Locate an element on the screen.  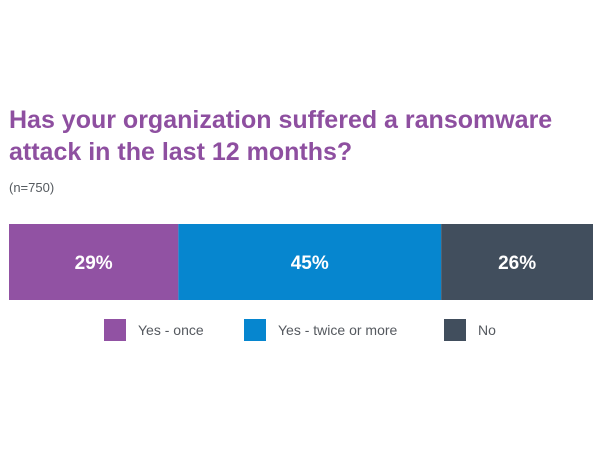
data-label-yes-once: 29% is located at coordinates (94, 263).